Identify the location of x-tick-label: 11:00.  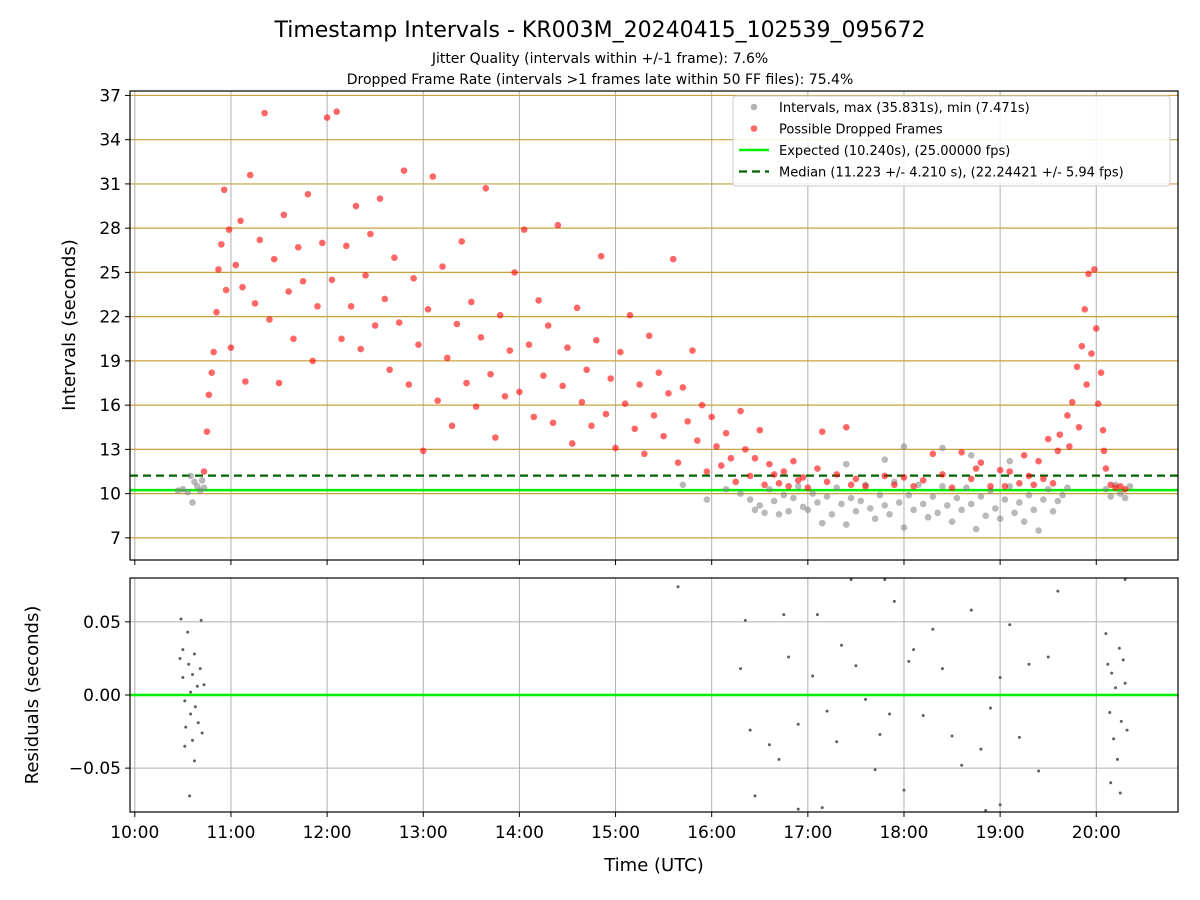
(230, 833).